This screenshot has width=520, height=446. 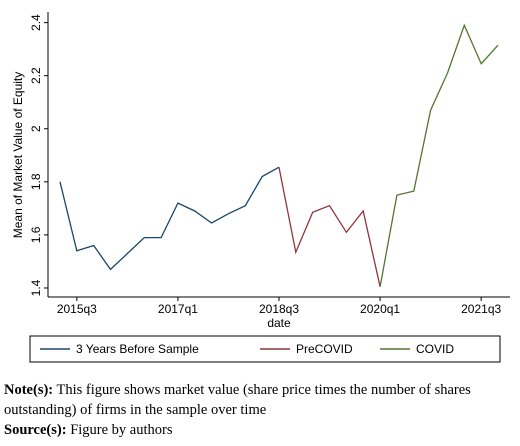 I want to click on y-tick-label: 2.2, so click(x=36, y=75).